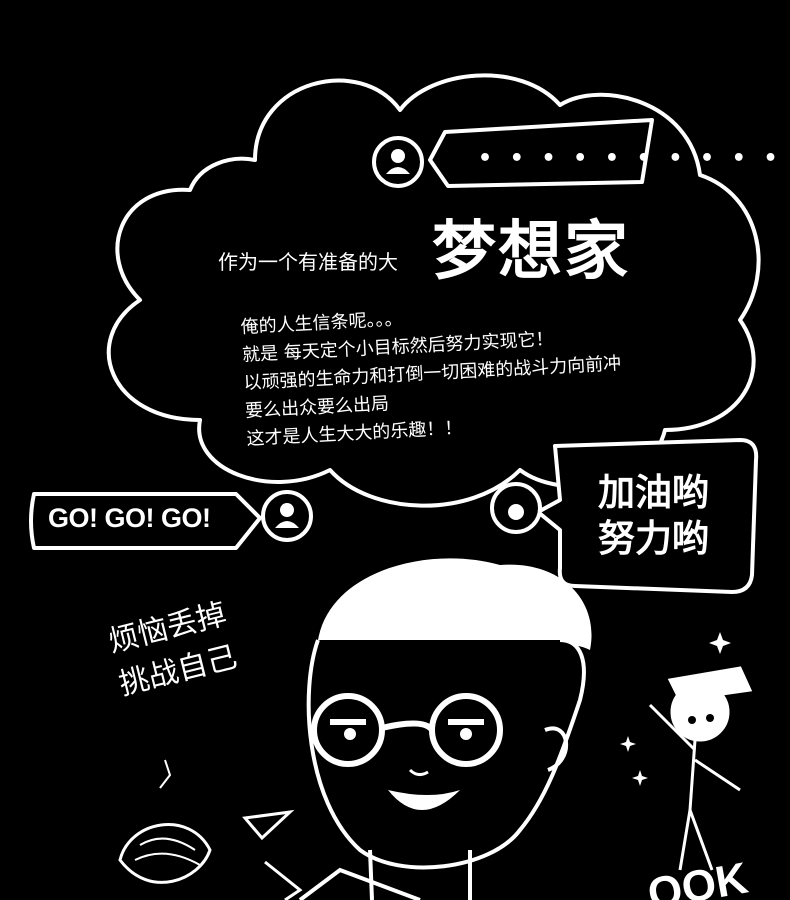 Image resolution: width=790 pixels, height=900 pixels. I want to click on lead-text: 作为一个有准备的大, so click(308, 262).